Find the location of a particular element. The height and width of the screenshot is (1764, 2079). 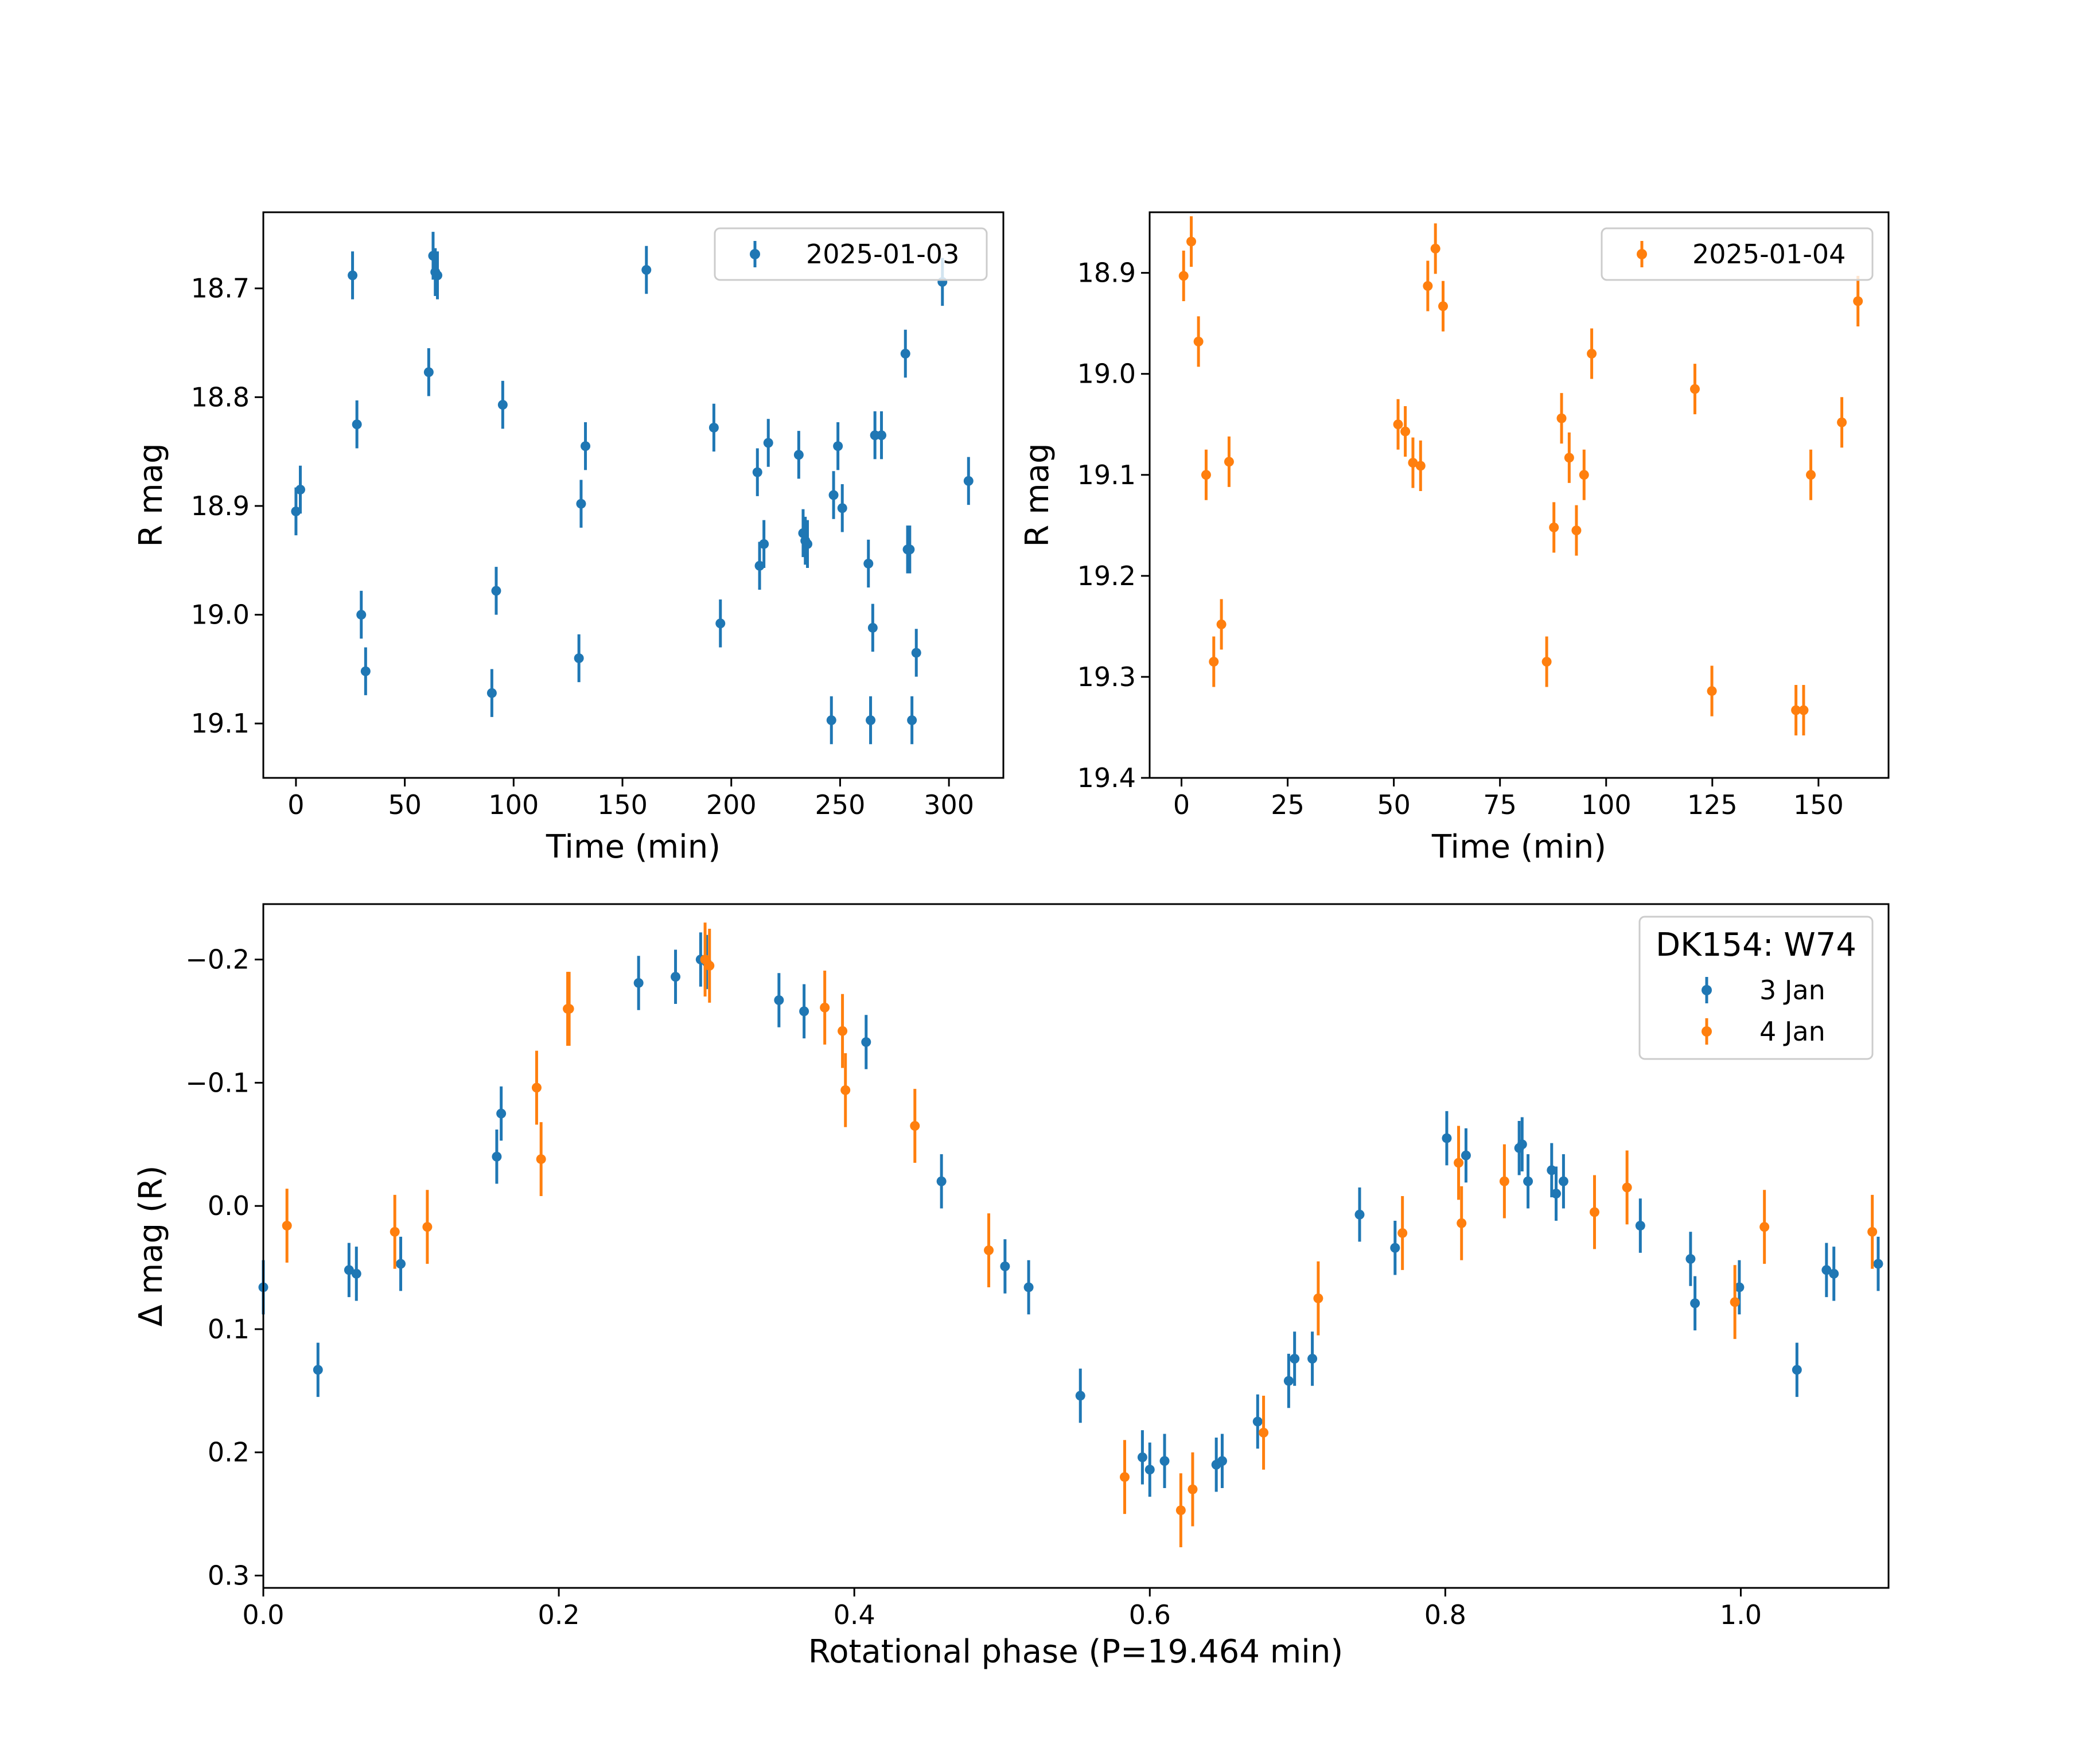

ticks: 0 25 50 75 100 125 150 18.9 19.0 19.1 19.2 19.3 19.4 is located at coordinates (1460, 539).